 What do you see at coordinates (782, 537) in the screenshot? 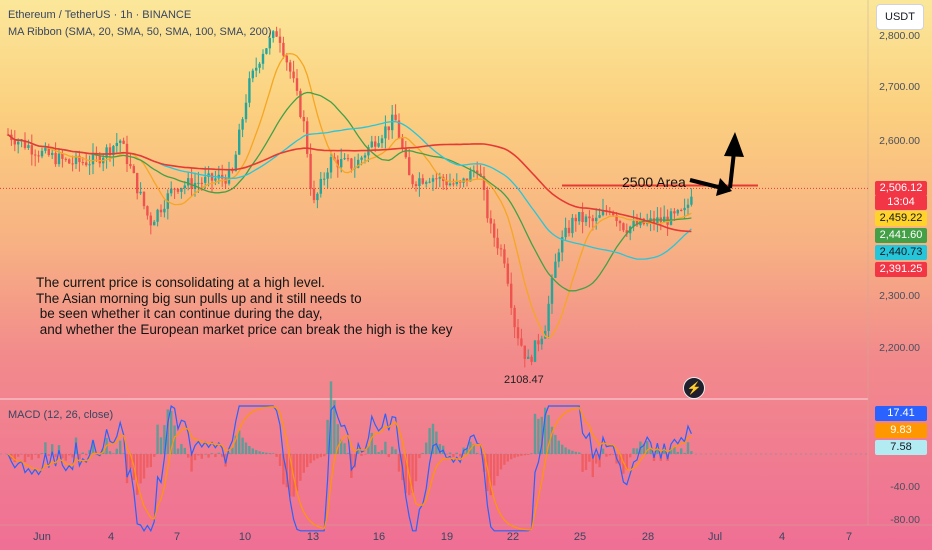
I see `time-tick: 4` at bounding box center [782, 537].